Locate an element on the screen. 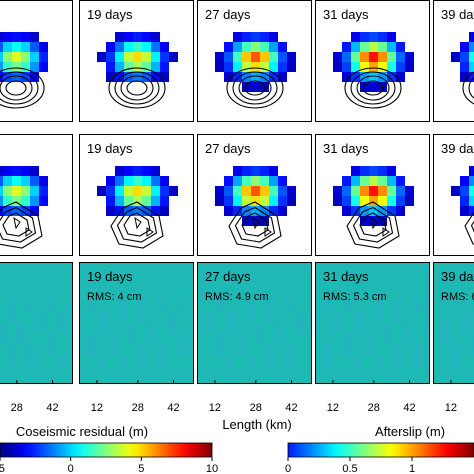  x-tick-label: 28 is located at coordinates (17, 408).